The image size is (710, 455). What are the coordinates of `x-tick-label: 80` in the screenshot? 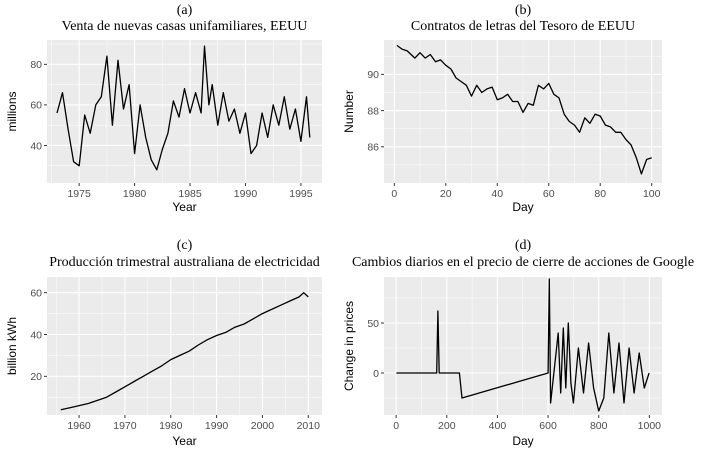 It's located at (600, 194).